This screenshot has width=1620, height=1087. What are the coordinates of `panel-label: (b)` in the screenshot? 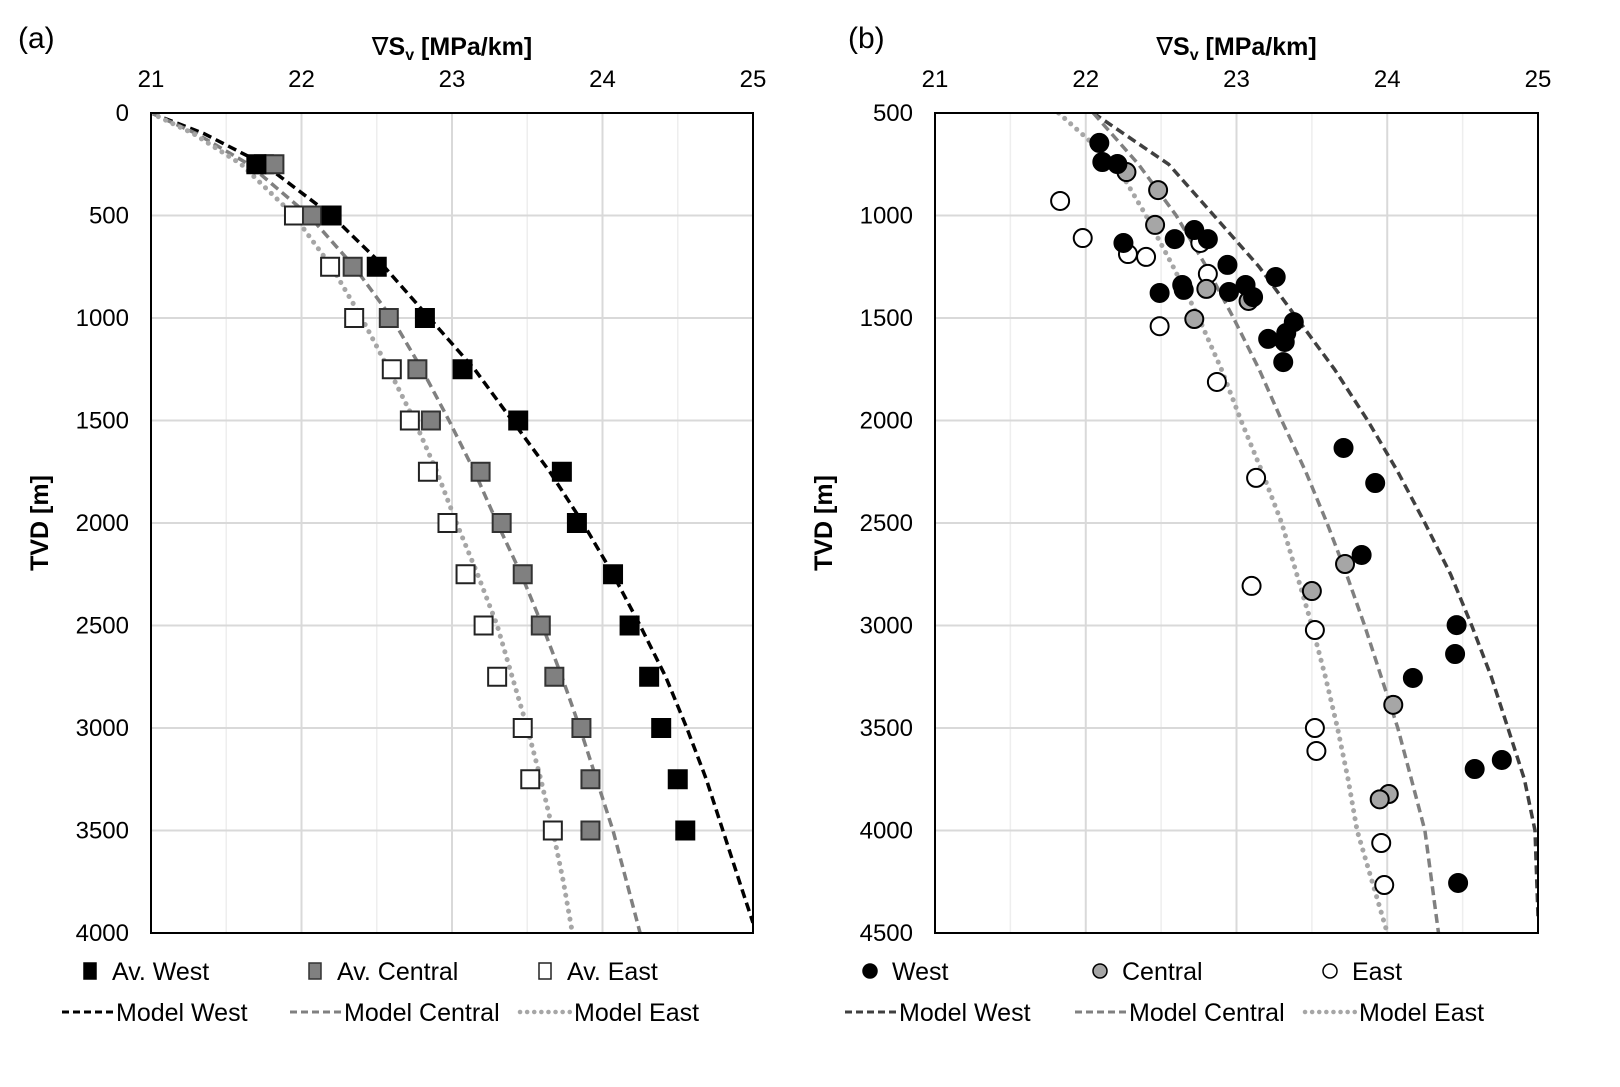 It's located at (866, 38).